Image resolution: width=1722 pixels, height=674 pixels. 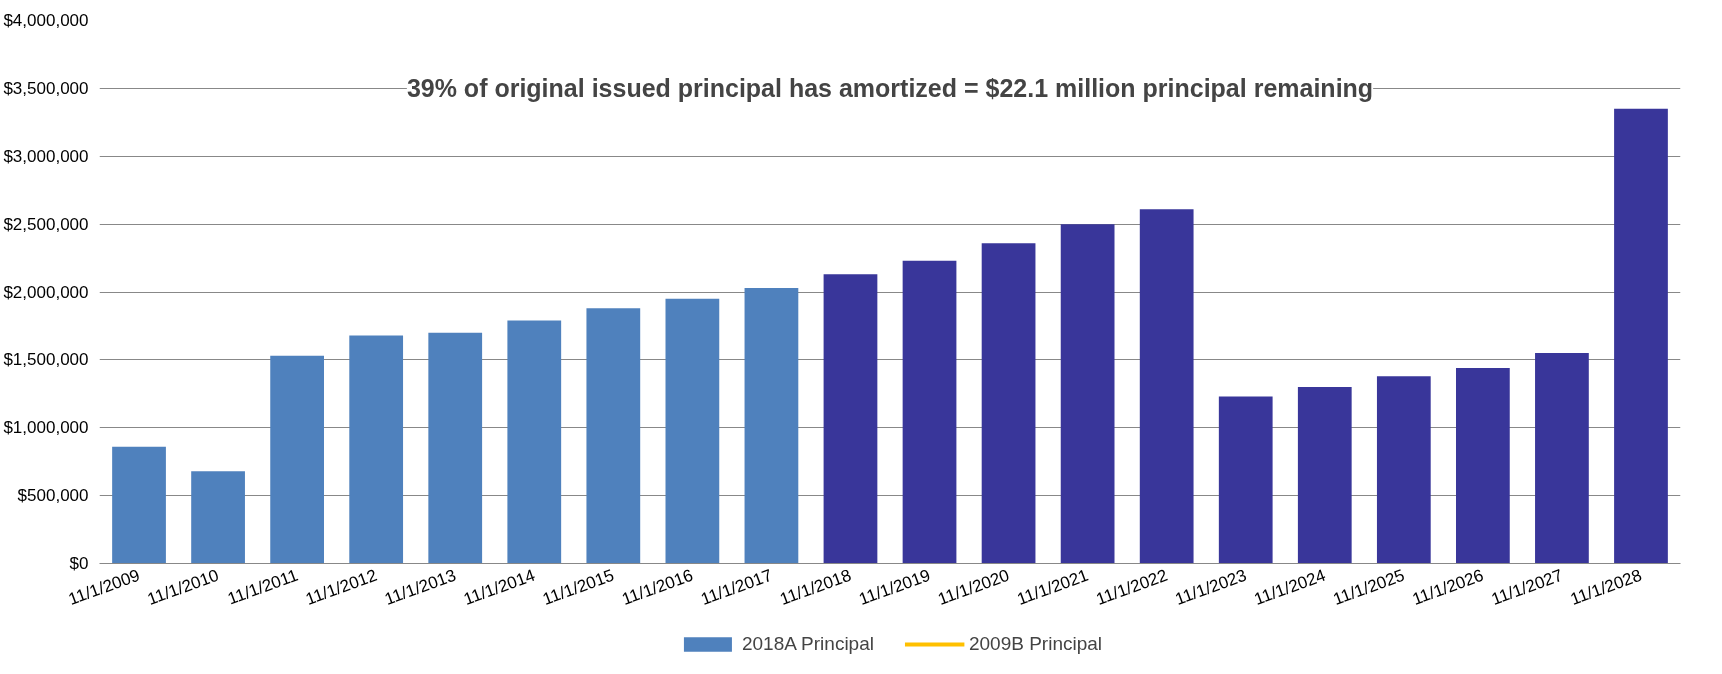 What do you see at coordinates (46, 428) in the screenshot?
I see `y-tick-label: $1,000,000` at bounding box center [46, 428].